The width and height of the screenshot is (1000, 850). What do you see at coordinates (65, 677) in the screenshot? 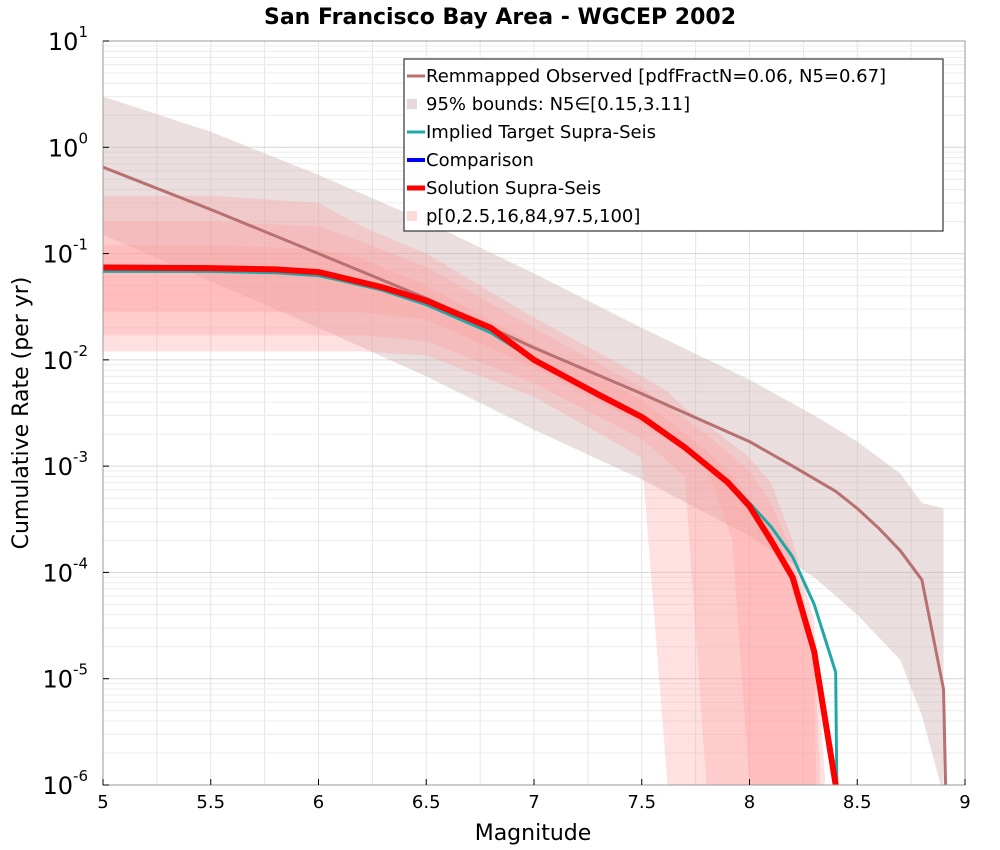
I see `y-tick-label: 10⁻⁵` at bounding box center [65, 677].